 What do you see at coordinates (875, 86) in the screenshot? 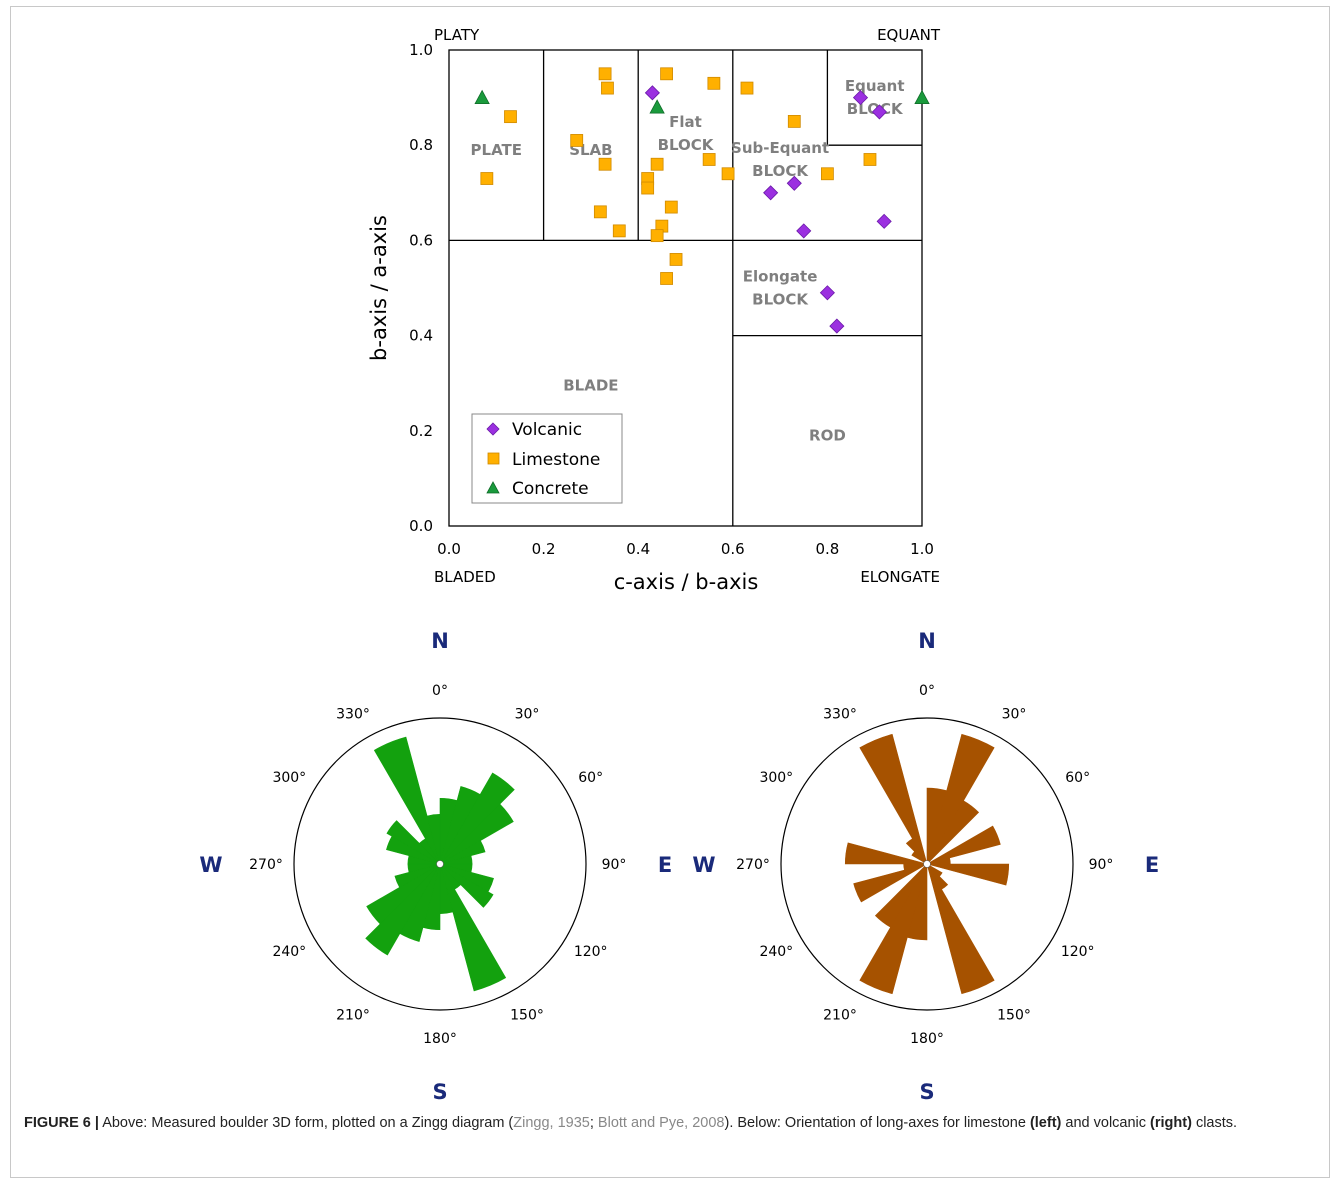
I see `region-label-equant-block-line-1: Equant` at bounding box center [875, 86].